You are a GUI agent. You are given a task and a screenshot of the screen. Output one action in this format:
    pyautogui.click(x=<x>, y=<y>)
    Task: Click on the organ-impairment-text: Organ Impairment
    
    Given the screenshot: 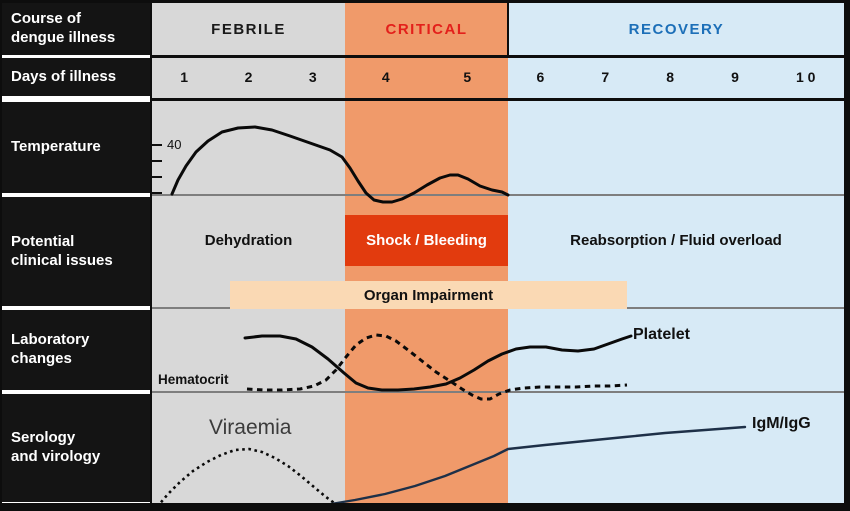 What is the action you would take?
    pyautogui.click(x=428, y=295)
    